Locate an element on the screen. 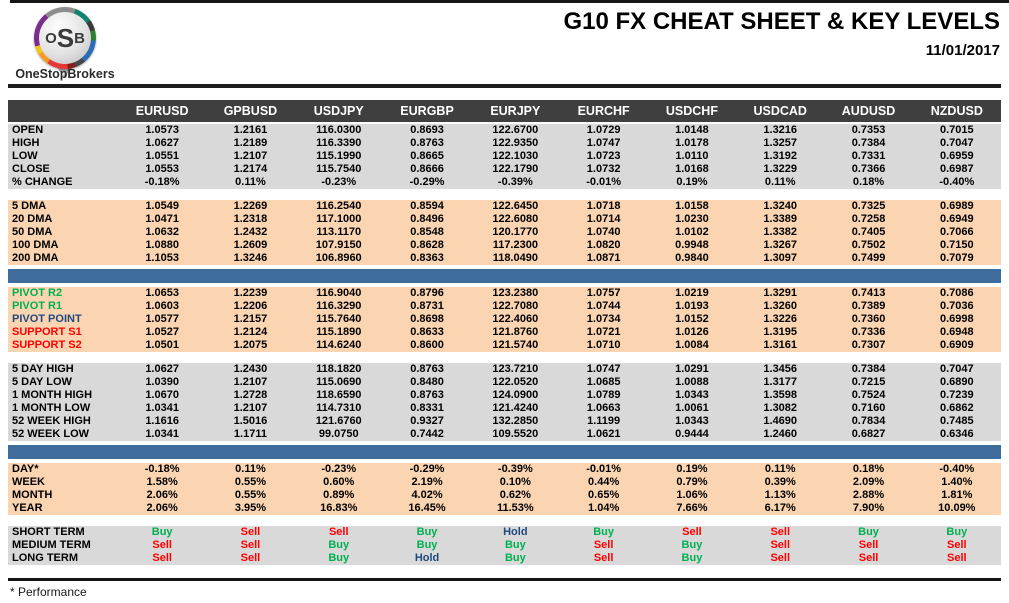 The height and width of the screenshot is (603, 1009). table-cell-eurchf: 0.44% is located at coordinates (604, 482).